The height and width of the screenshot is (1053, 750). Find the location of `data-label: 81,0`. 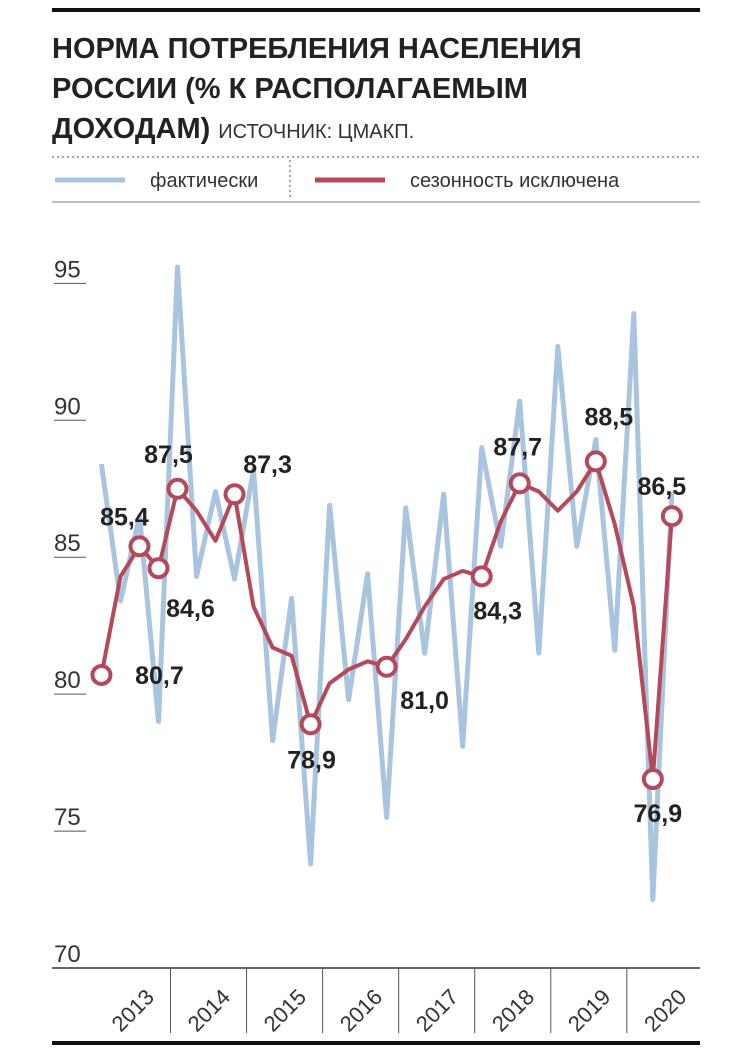

data-label: 81,0 is located at coordinates (424, 701).